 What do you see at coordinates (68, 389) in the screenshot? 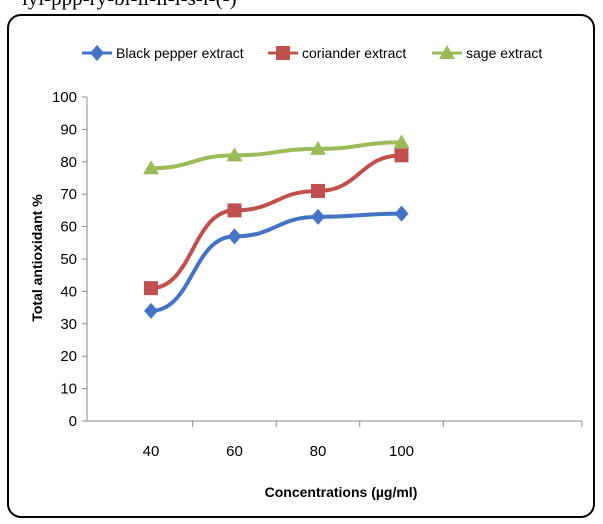
I see `y-tick-label: 10` at bounding box center [68, 389].